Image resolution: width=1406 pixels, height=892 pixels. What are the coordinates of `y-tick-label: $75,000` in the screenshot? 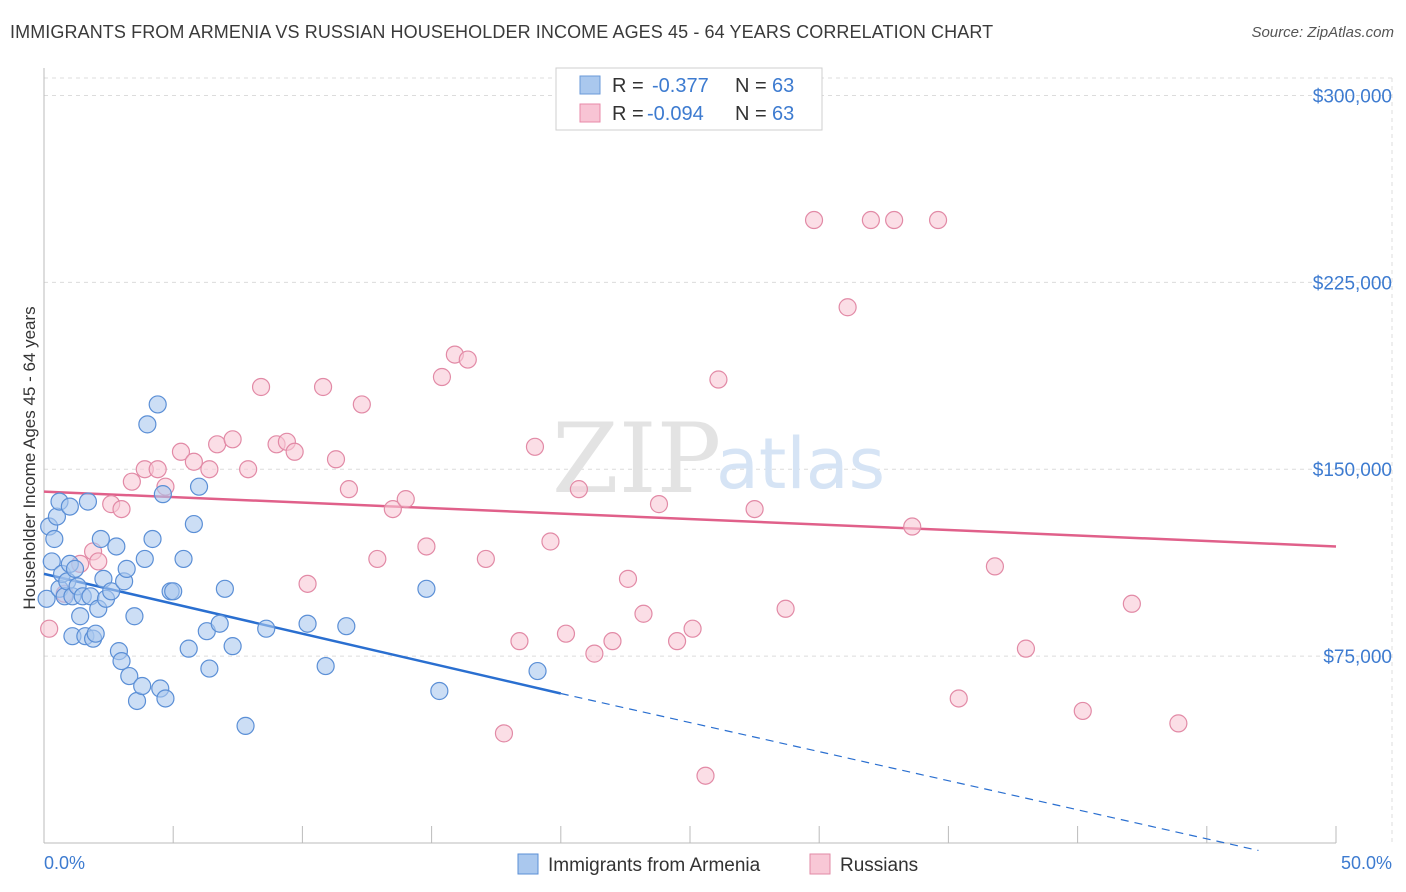 It's located at (1357, 657).